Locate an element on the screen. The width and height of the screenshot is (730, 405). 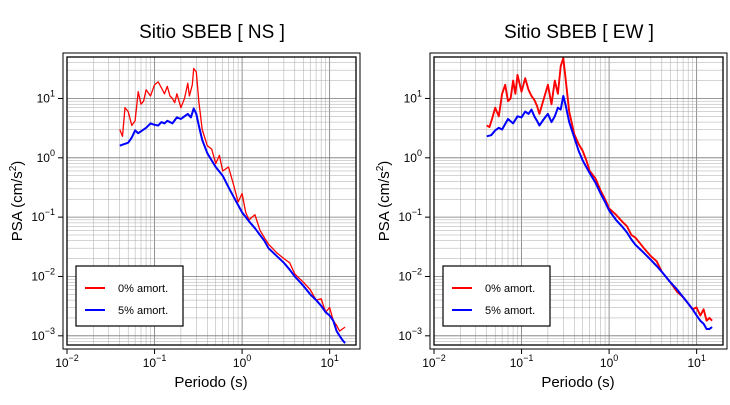
chart-title: Sitio SBEB [ NS ] is located at coordinates (212, 32).